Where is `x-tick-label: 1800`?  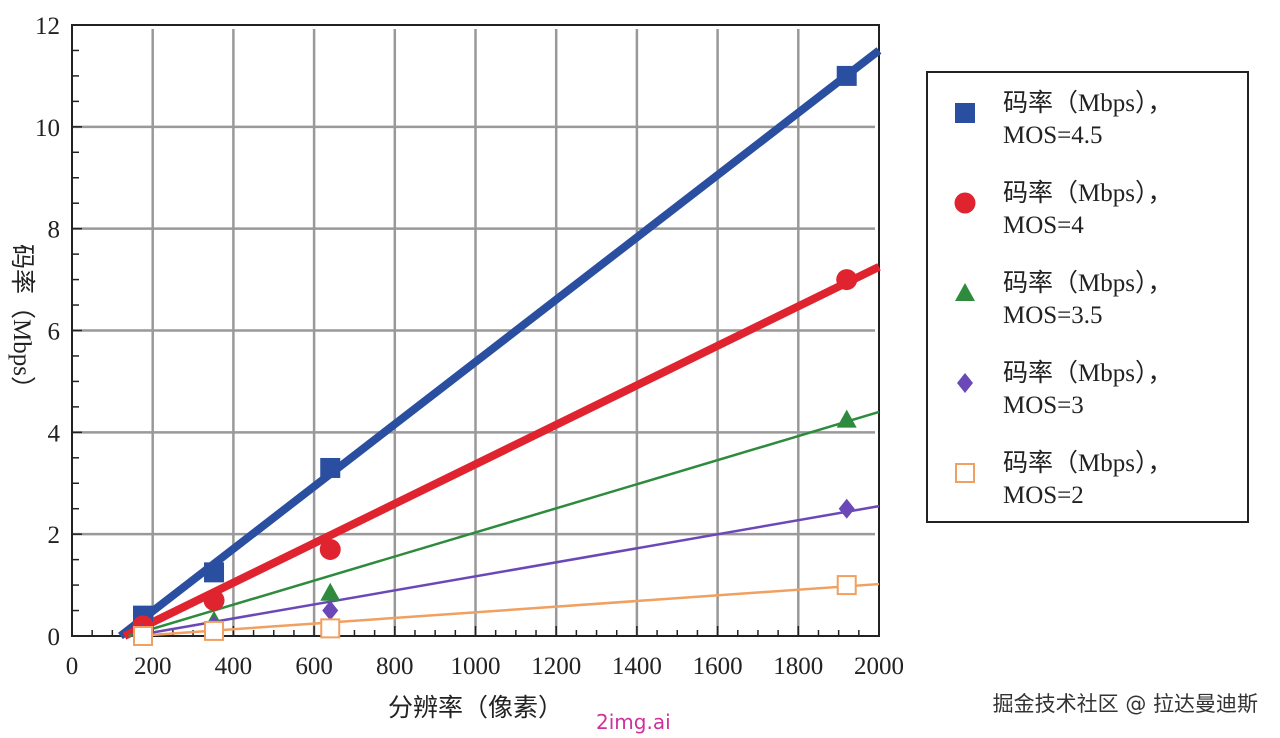
x-tick-label: 1800 is located at coordinates (798, 666).